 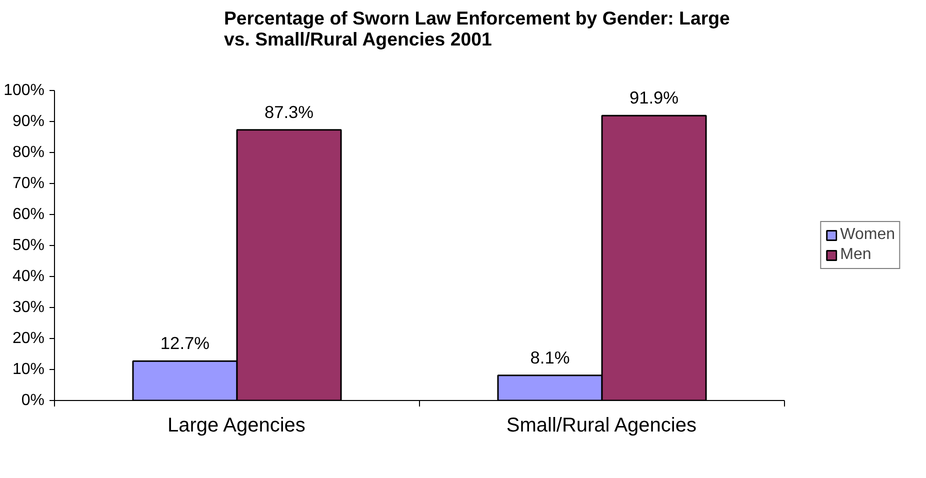 What do you see at coordinates (185, 343) in the screenshot?
I see `data-label: 12.7%` at bounding box center [185, 343].